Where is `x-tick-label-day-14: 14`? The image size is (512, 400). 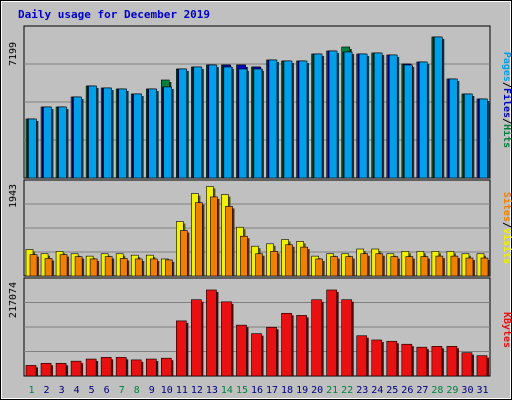
x-tick-label-day-14: 14 is located at coordinates (227, 390).